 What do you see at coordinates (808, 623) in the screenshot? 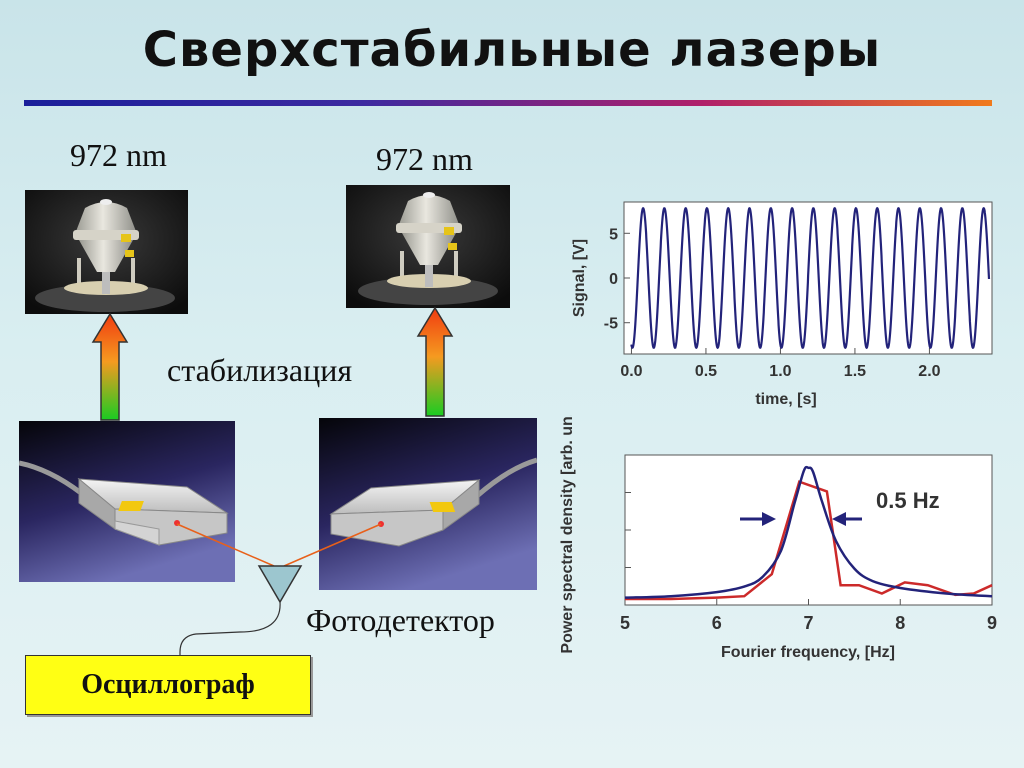
I see `psd-x-tick-label: 7` at bounding box center [808, 623].